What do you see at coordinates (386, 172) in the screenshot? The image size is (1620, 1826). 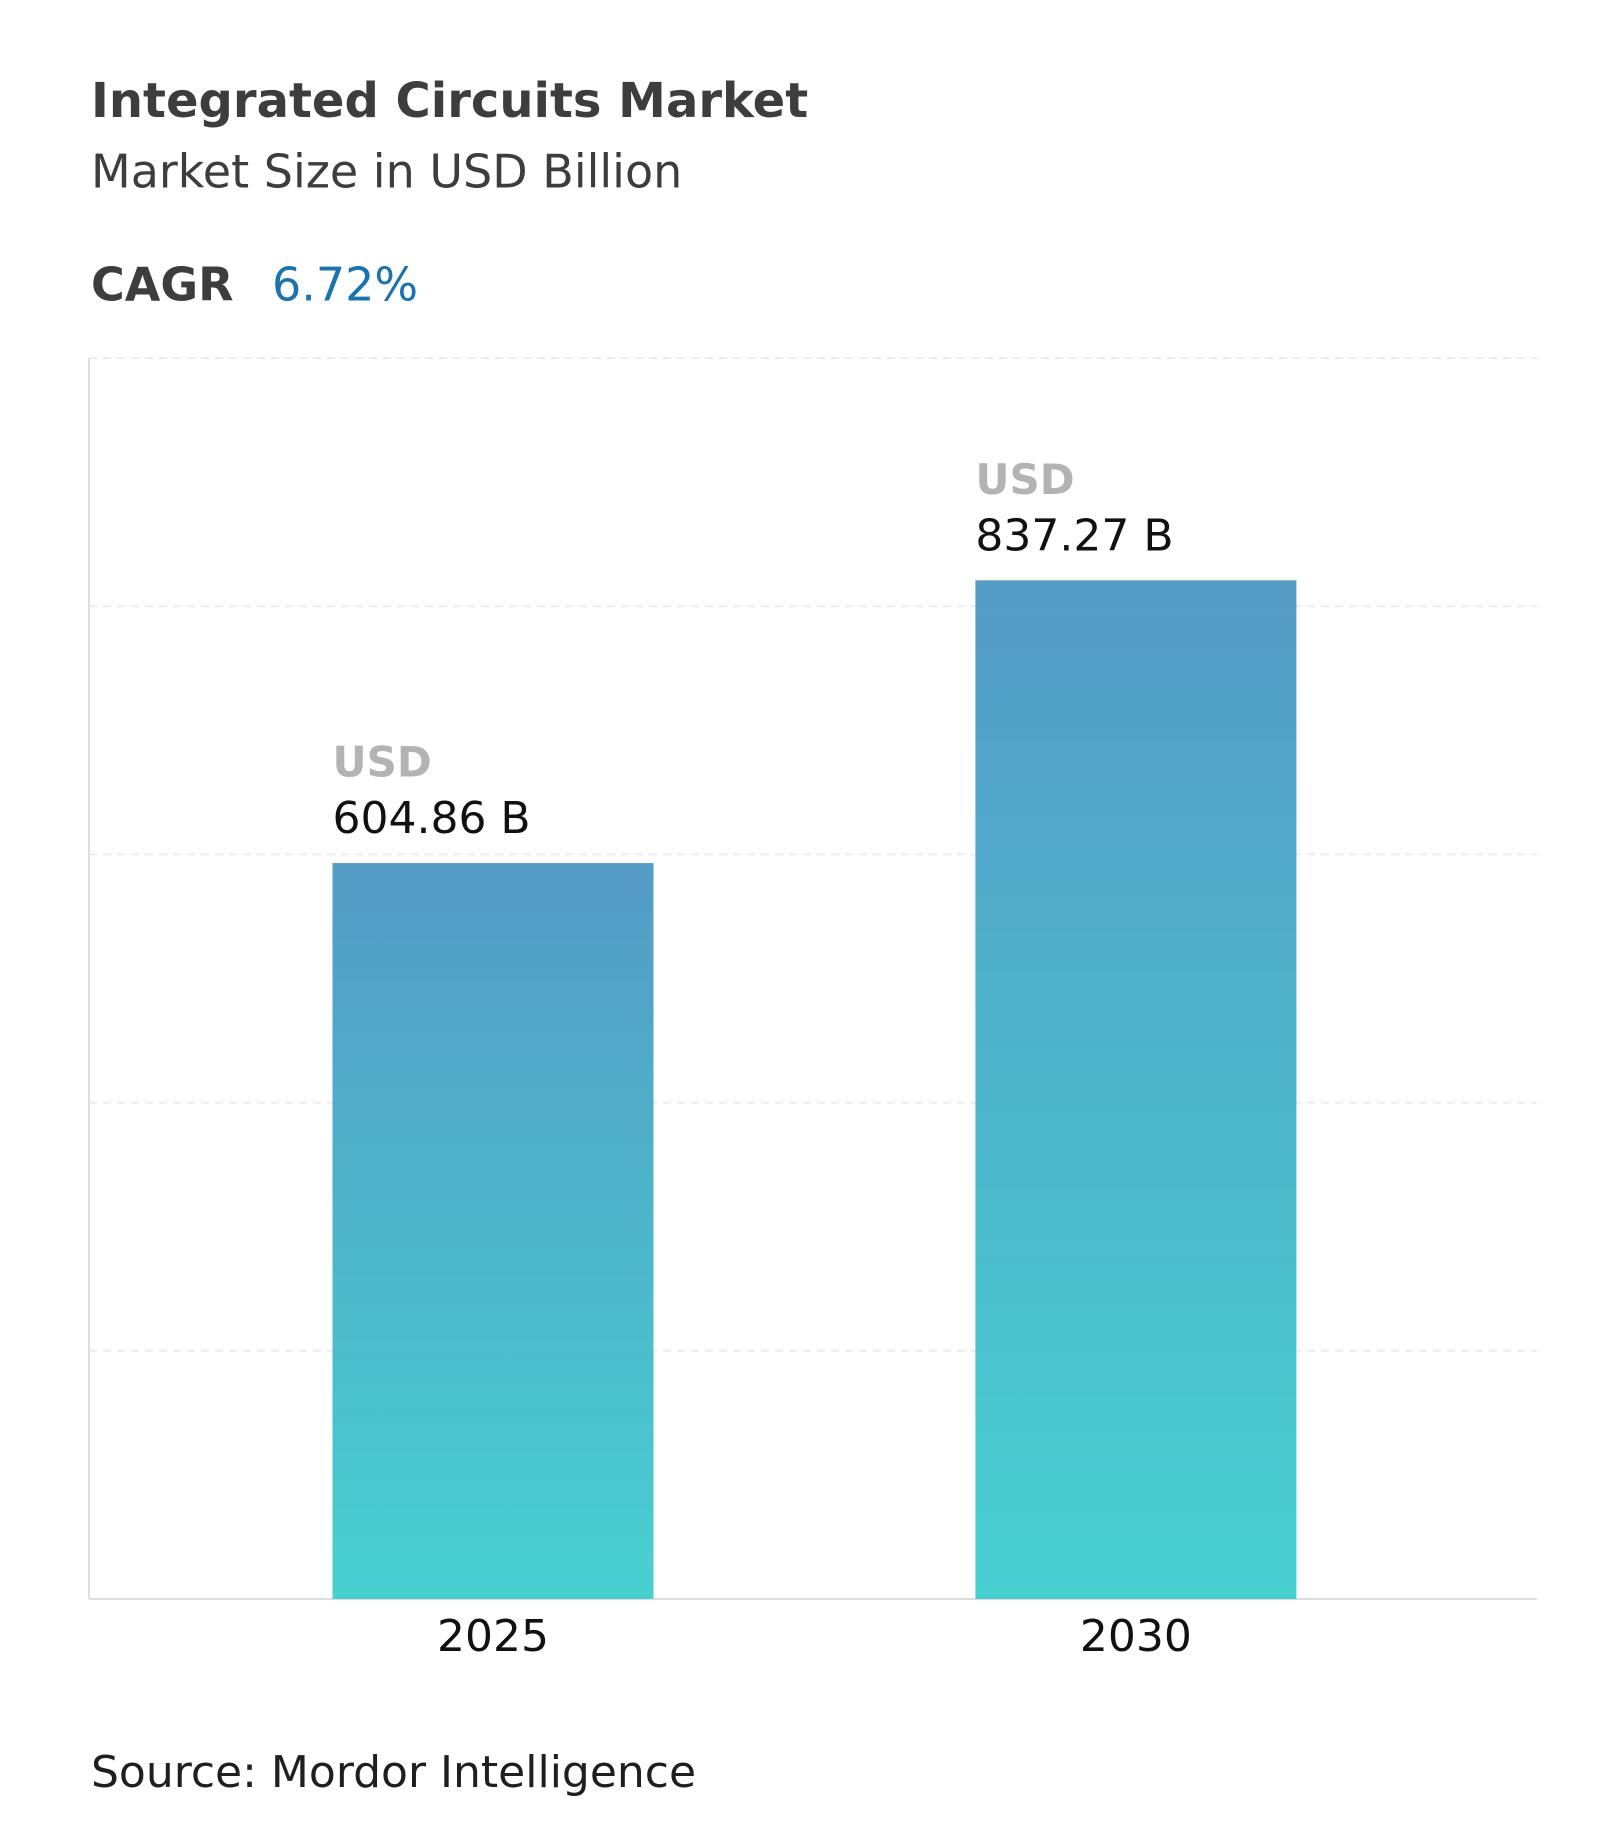 I see `chart-subtitle: Market Size in USD Billion` at bounding box center [386, 172].